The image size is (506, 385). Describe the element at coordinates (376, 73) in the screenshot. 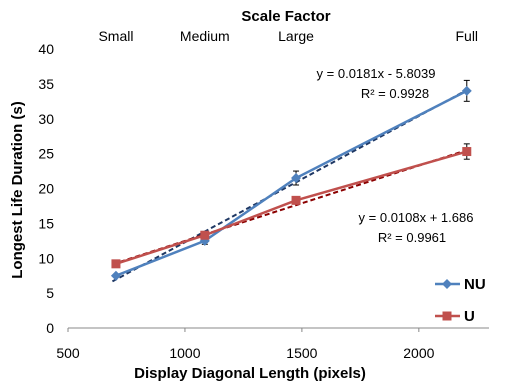

I see `trendline-equation: y = 0.0181x - 5.8039` at that location.